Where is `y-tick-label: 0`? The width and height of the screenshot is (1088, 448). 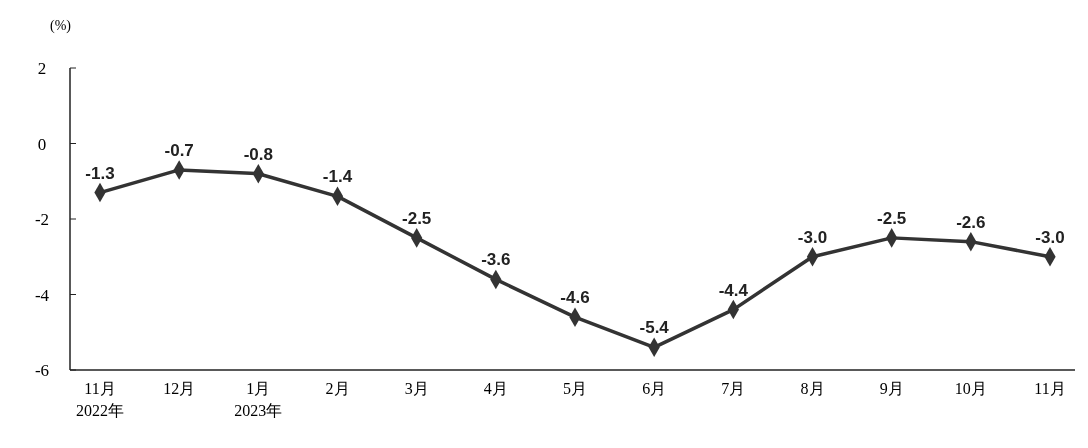 y-tick-label: 0 is located at coordinates (42, 144).